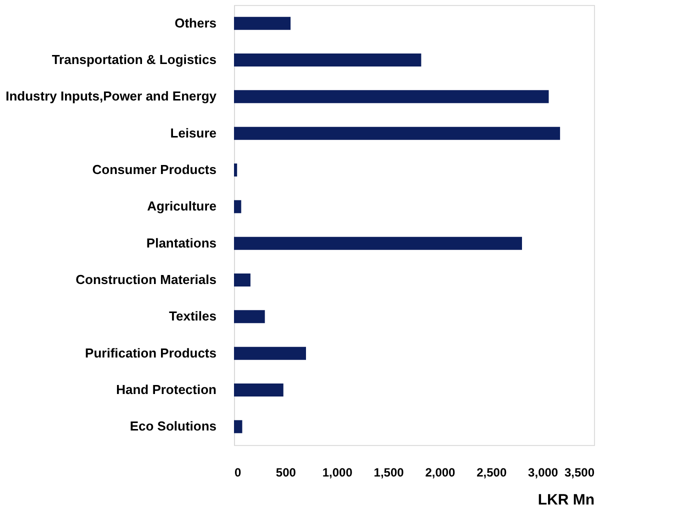 Image resolution: width=683 pixels, height=531 pixels. Describe the element at coordinates (543, 473) in the screenshot. I see `x-tick-label: 3,000` at that location.